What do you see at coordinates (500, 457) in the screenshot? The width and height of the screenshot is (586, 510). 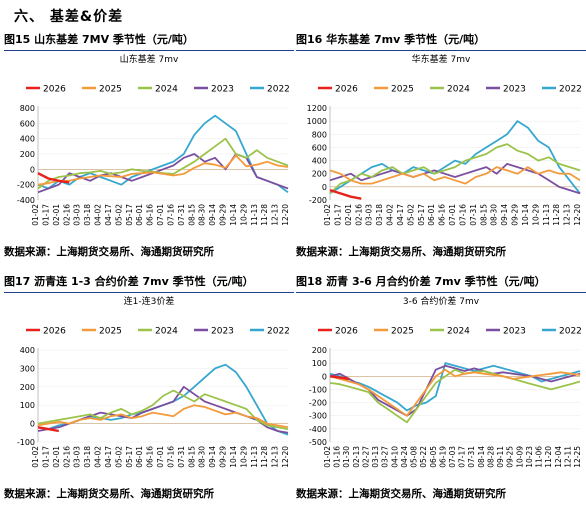 I see `x-tick-label: 09-11` at bounding box center [500, 457].